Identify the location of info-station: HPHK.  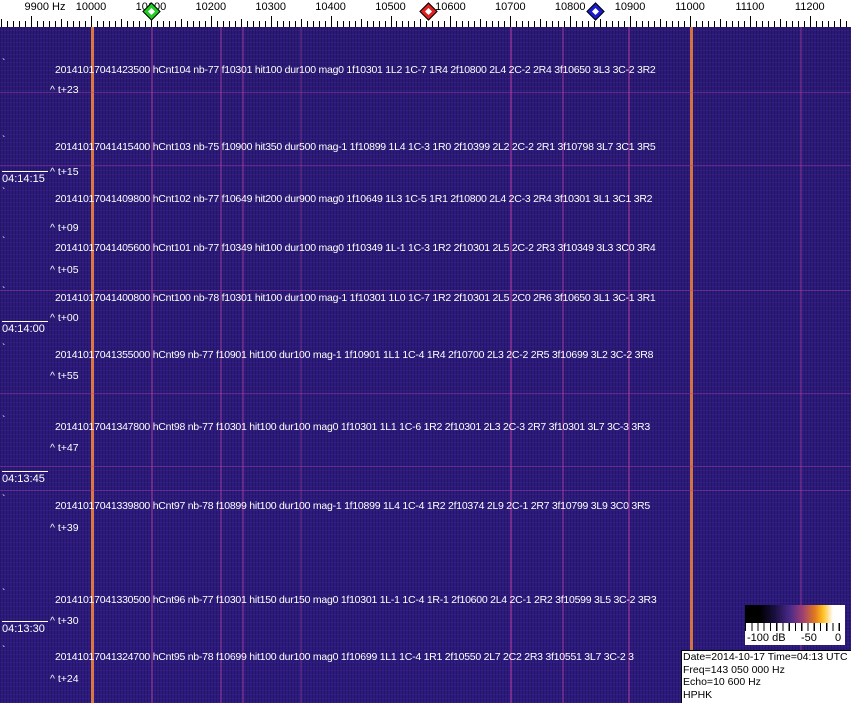
(698, 694).